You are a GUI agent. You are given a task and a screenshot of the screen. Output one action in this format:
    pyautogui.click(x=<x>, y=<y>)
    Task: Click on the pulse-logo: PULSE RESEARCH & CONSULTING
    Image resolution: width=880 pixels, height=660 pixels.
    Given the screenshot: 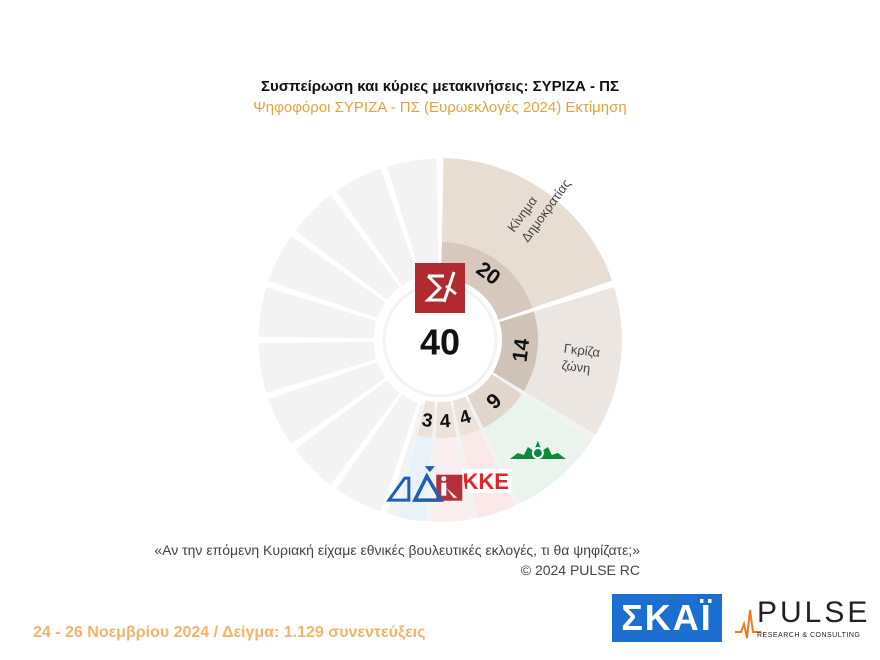 What is the action you would take?
    pyautogui.click(x=801, y=620)
    